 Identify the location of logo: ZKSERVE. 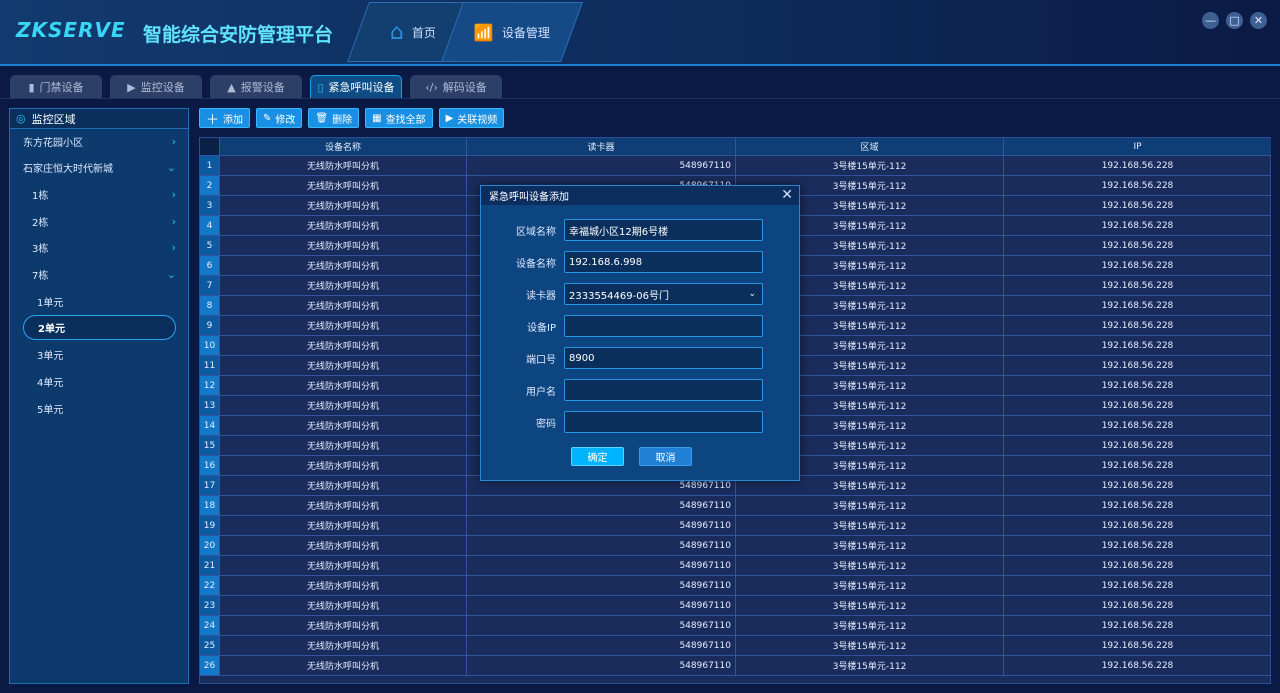
(71, 30).